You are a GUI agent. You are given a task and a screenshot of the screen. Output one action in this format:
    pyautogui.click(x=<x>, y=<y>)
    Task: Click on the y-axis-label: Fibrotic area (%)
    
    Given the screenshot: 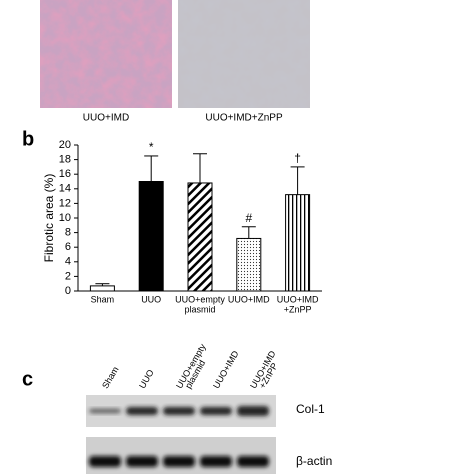 What is the action you would take?
    pyautogui.click(x=49, y=218)
    